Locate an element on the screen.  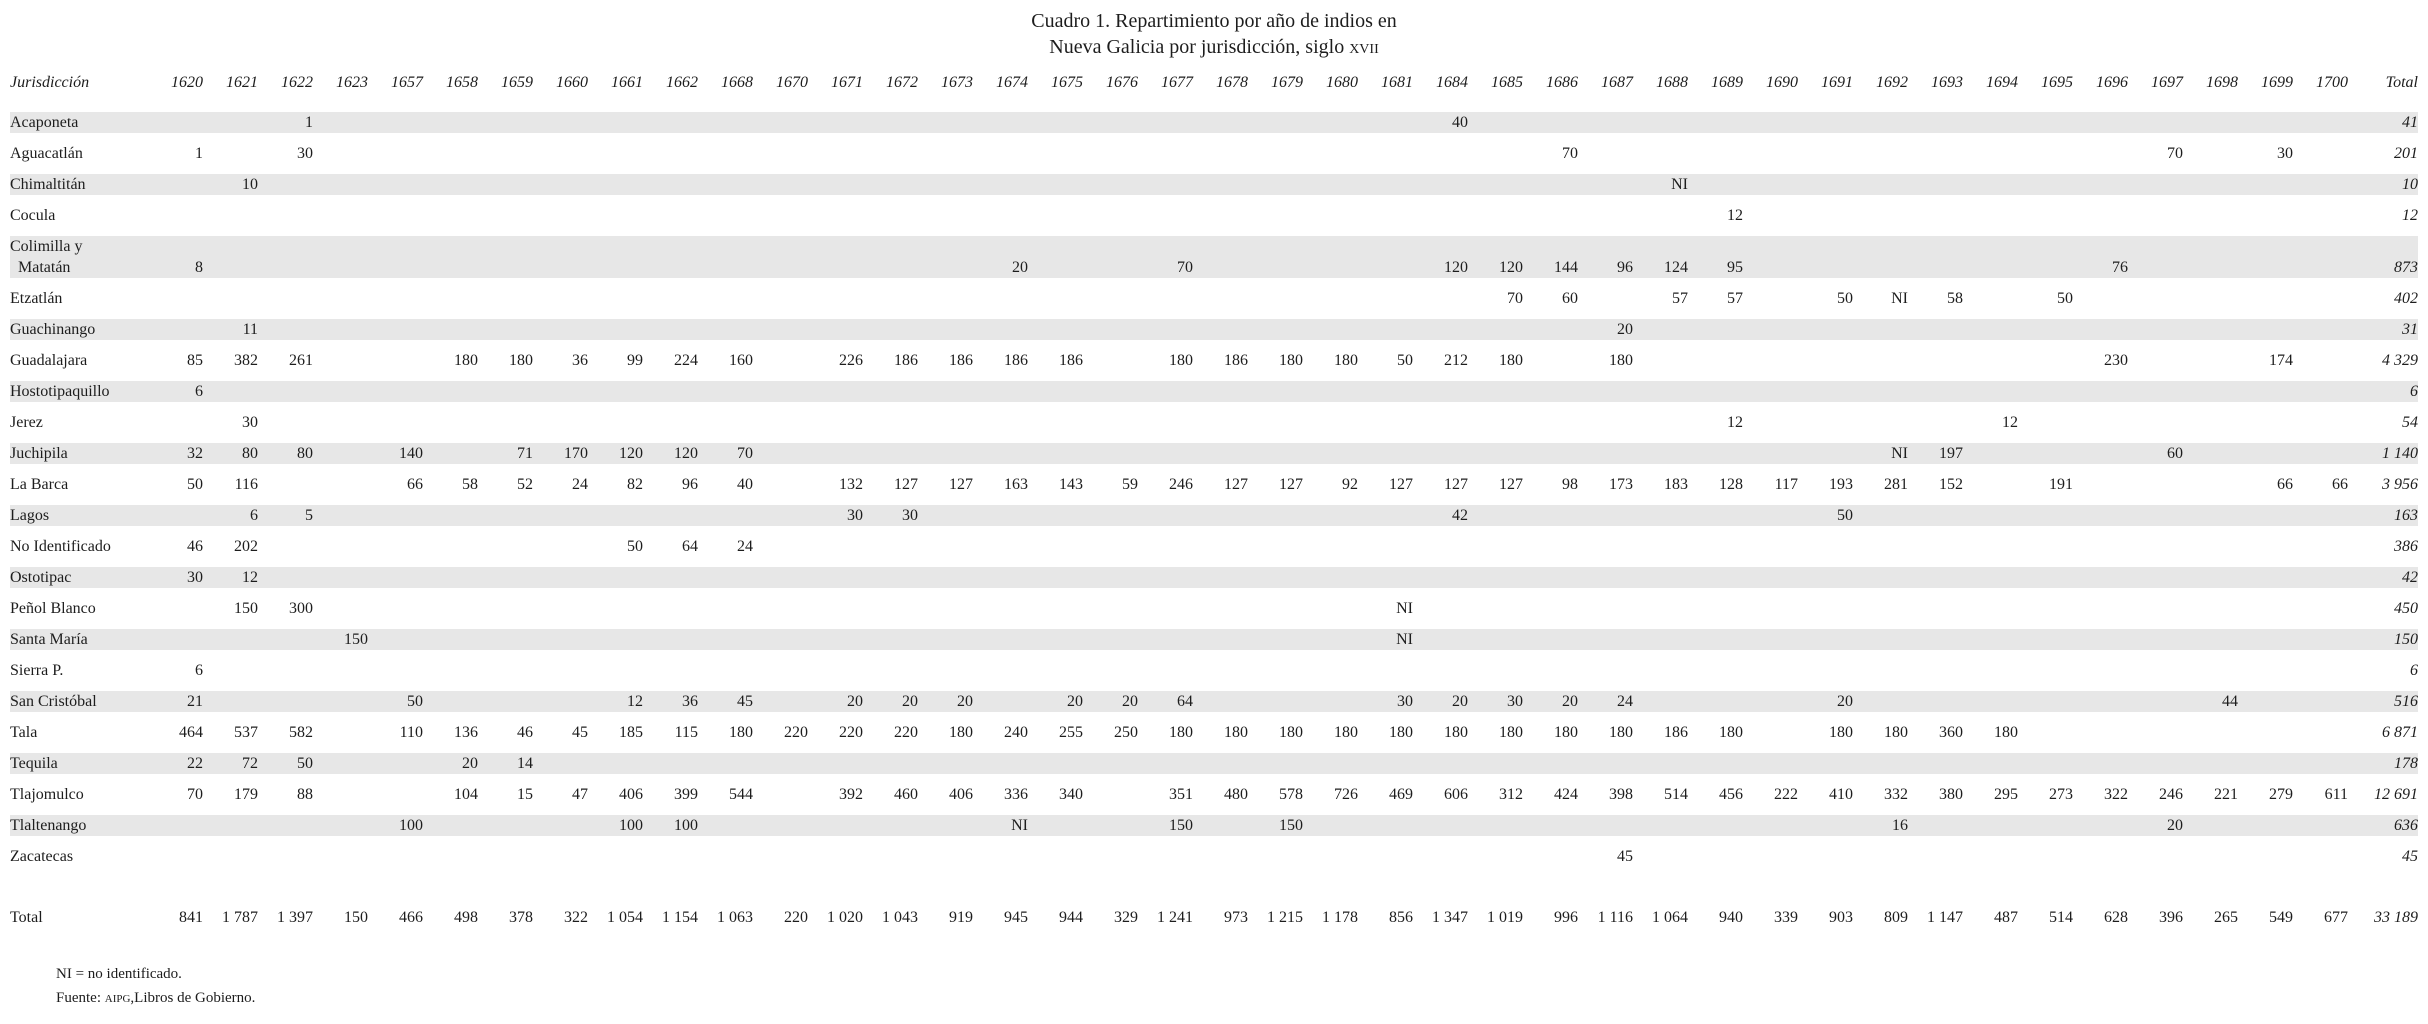
table-row: Chimaltitán 10 NI 10 is located at coordinates (1214, 184).